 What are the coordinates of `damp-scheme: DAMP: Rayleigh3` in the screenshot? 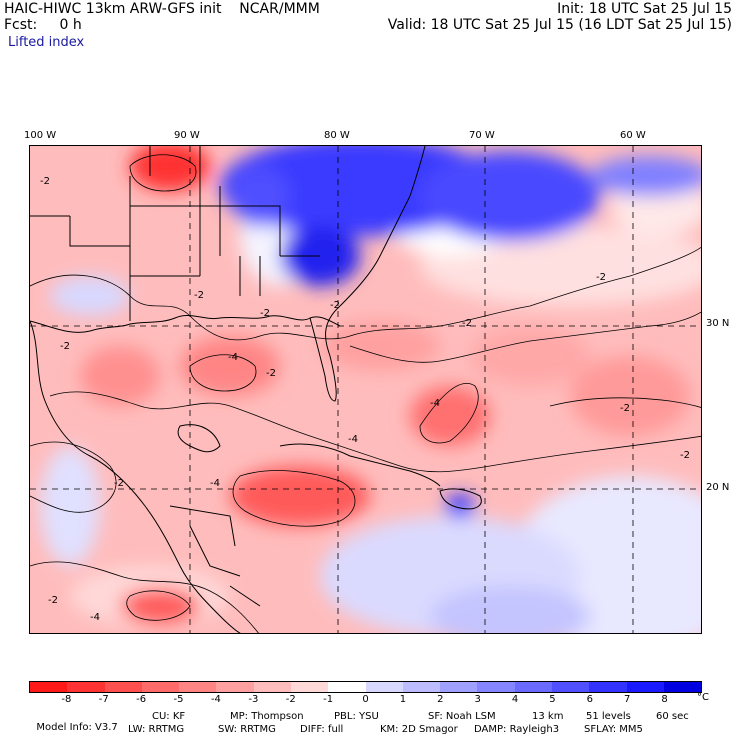 It's located at (517, 729).